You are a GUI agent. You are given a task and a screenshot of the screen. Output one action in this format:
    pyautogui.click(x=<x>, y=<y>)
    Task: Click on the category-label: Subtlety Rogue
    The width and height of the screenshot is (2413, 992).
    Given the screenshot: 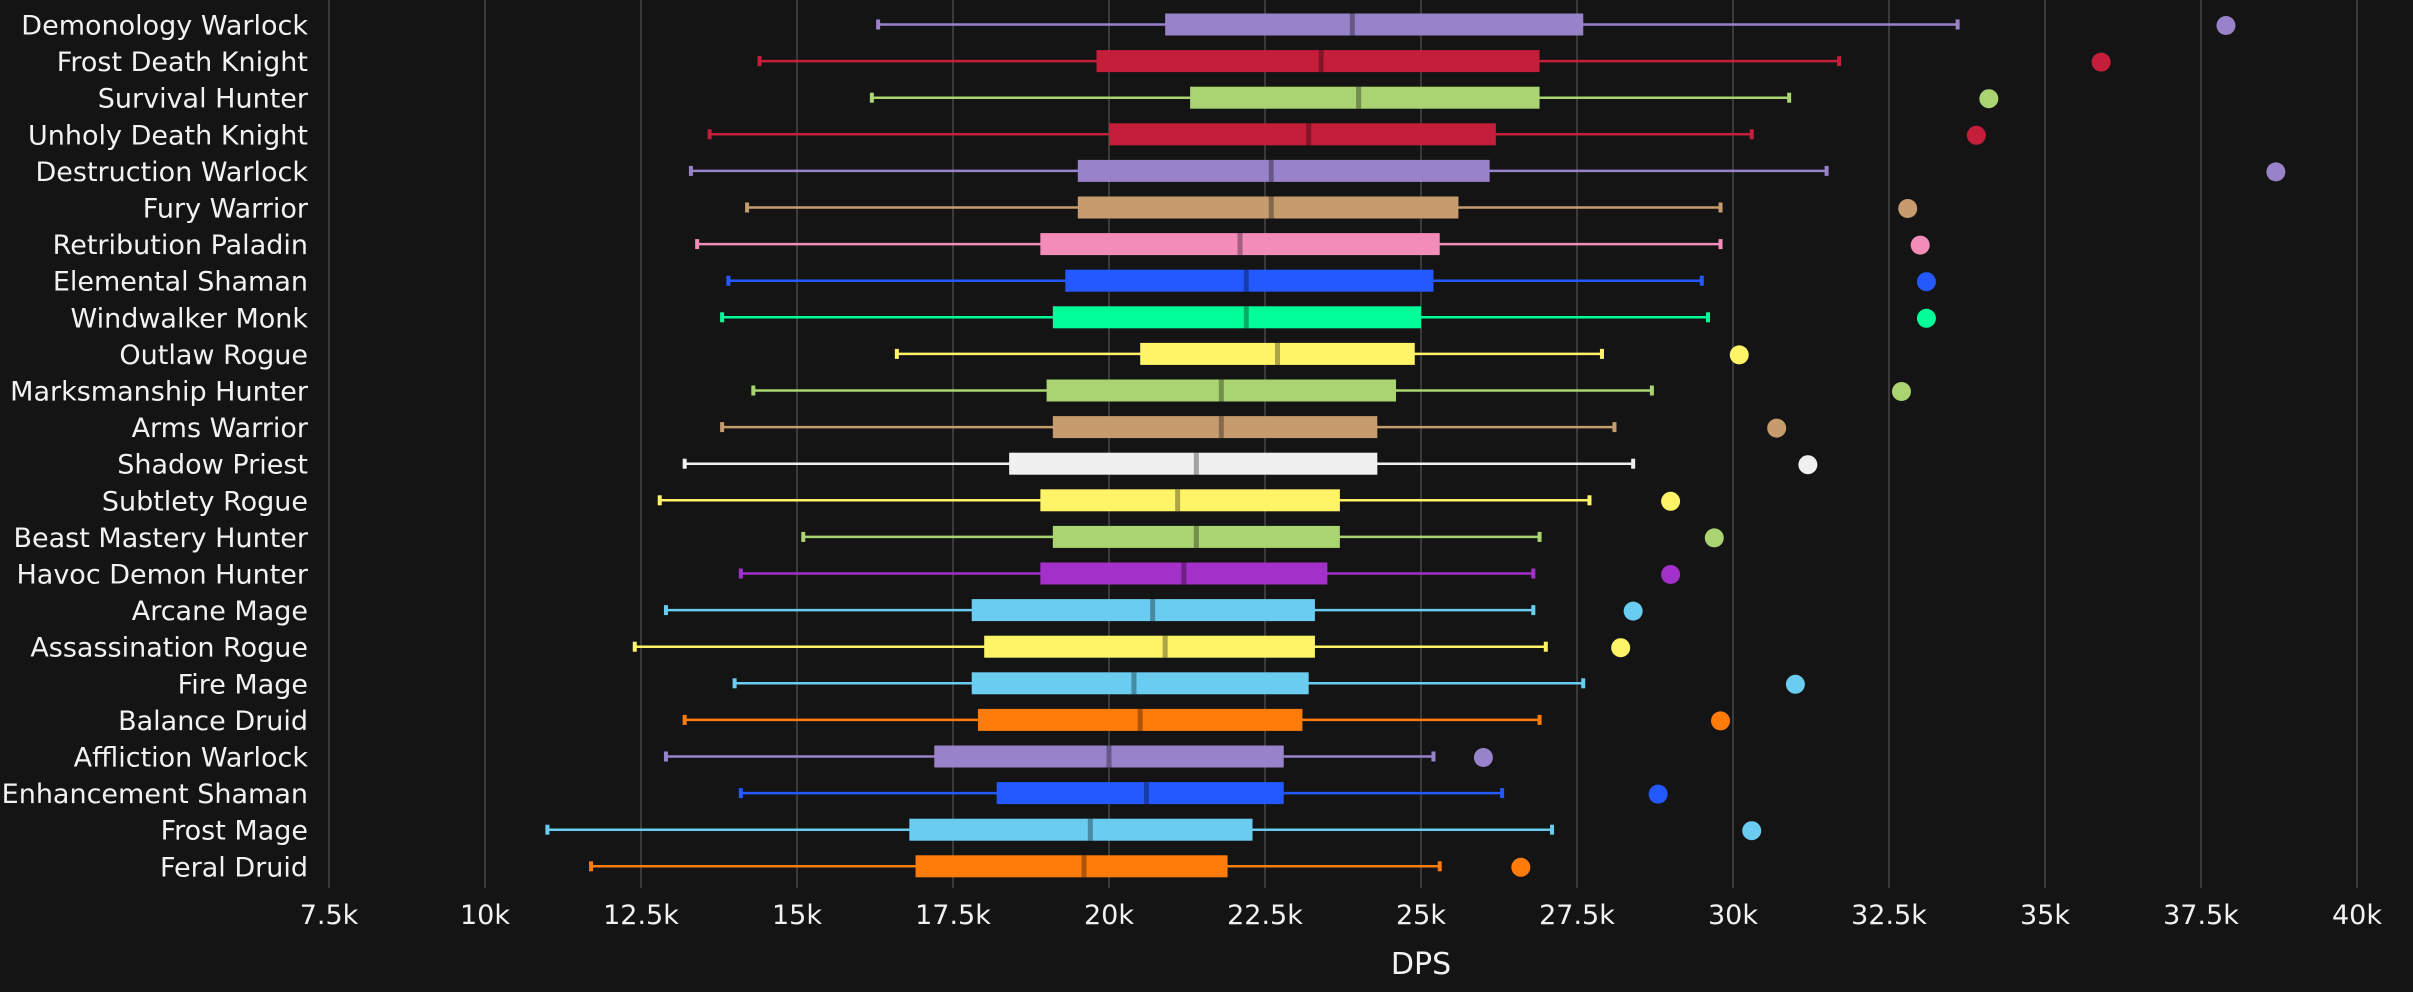 What is the action you would take?
    pyautogui.click(x=205, y=501)
    